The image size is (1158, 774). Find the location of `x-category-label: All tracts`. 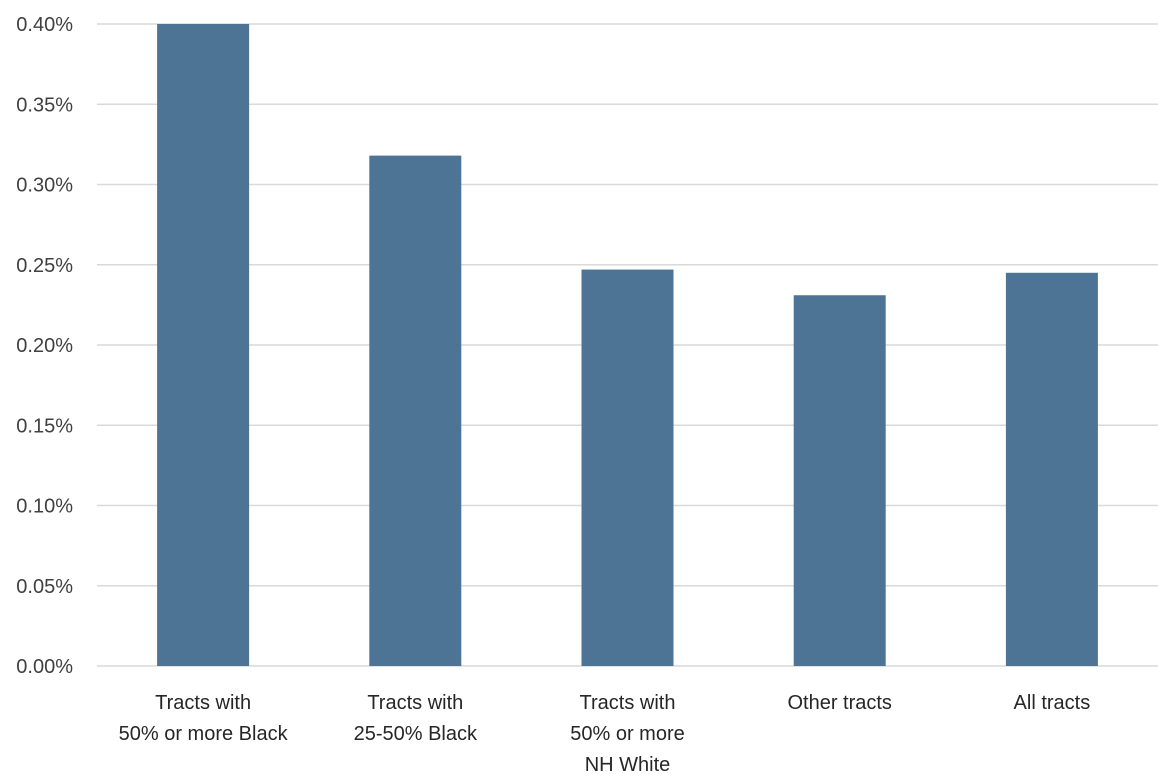

x-category-label: All tracts is located at coordinates (1052, 703).